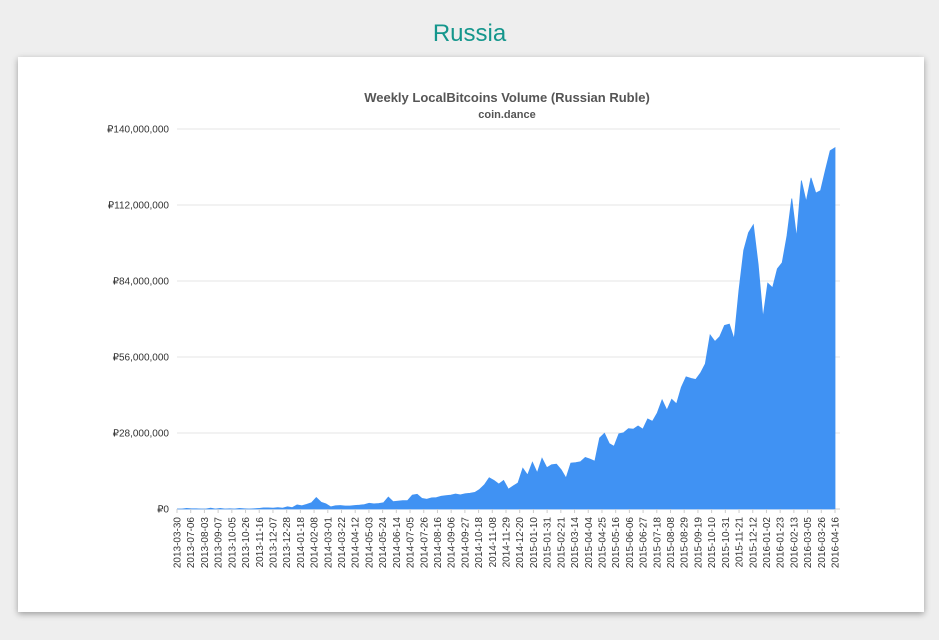  Describe the element at coordinates (369, 543) in the screenshot. I see `x-tick-label: 2014-05-03` at that location.